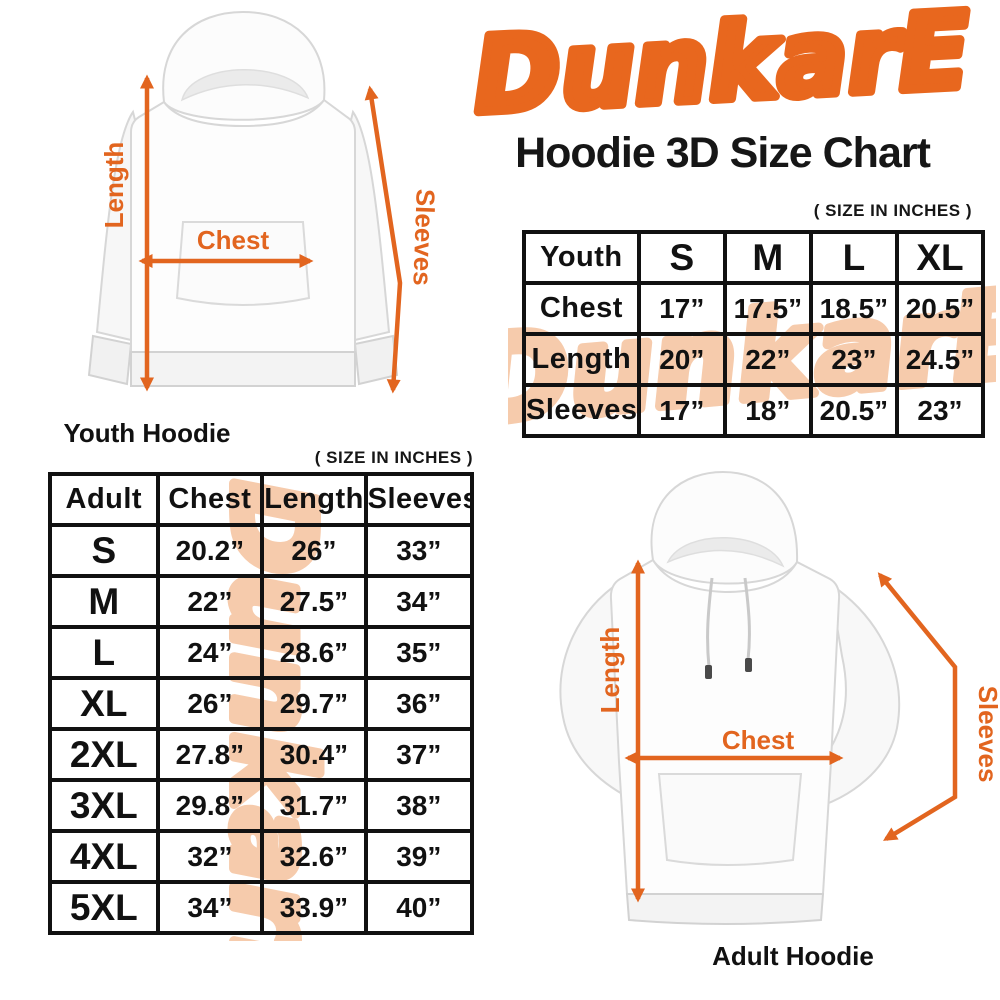 This screenshot has width=1000, height=1000. Describe the element at coordinates (147, 433) in the screenshot. I see `youth-hoodie-caption: Youth Hoodie` at that location.